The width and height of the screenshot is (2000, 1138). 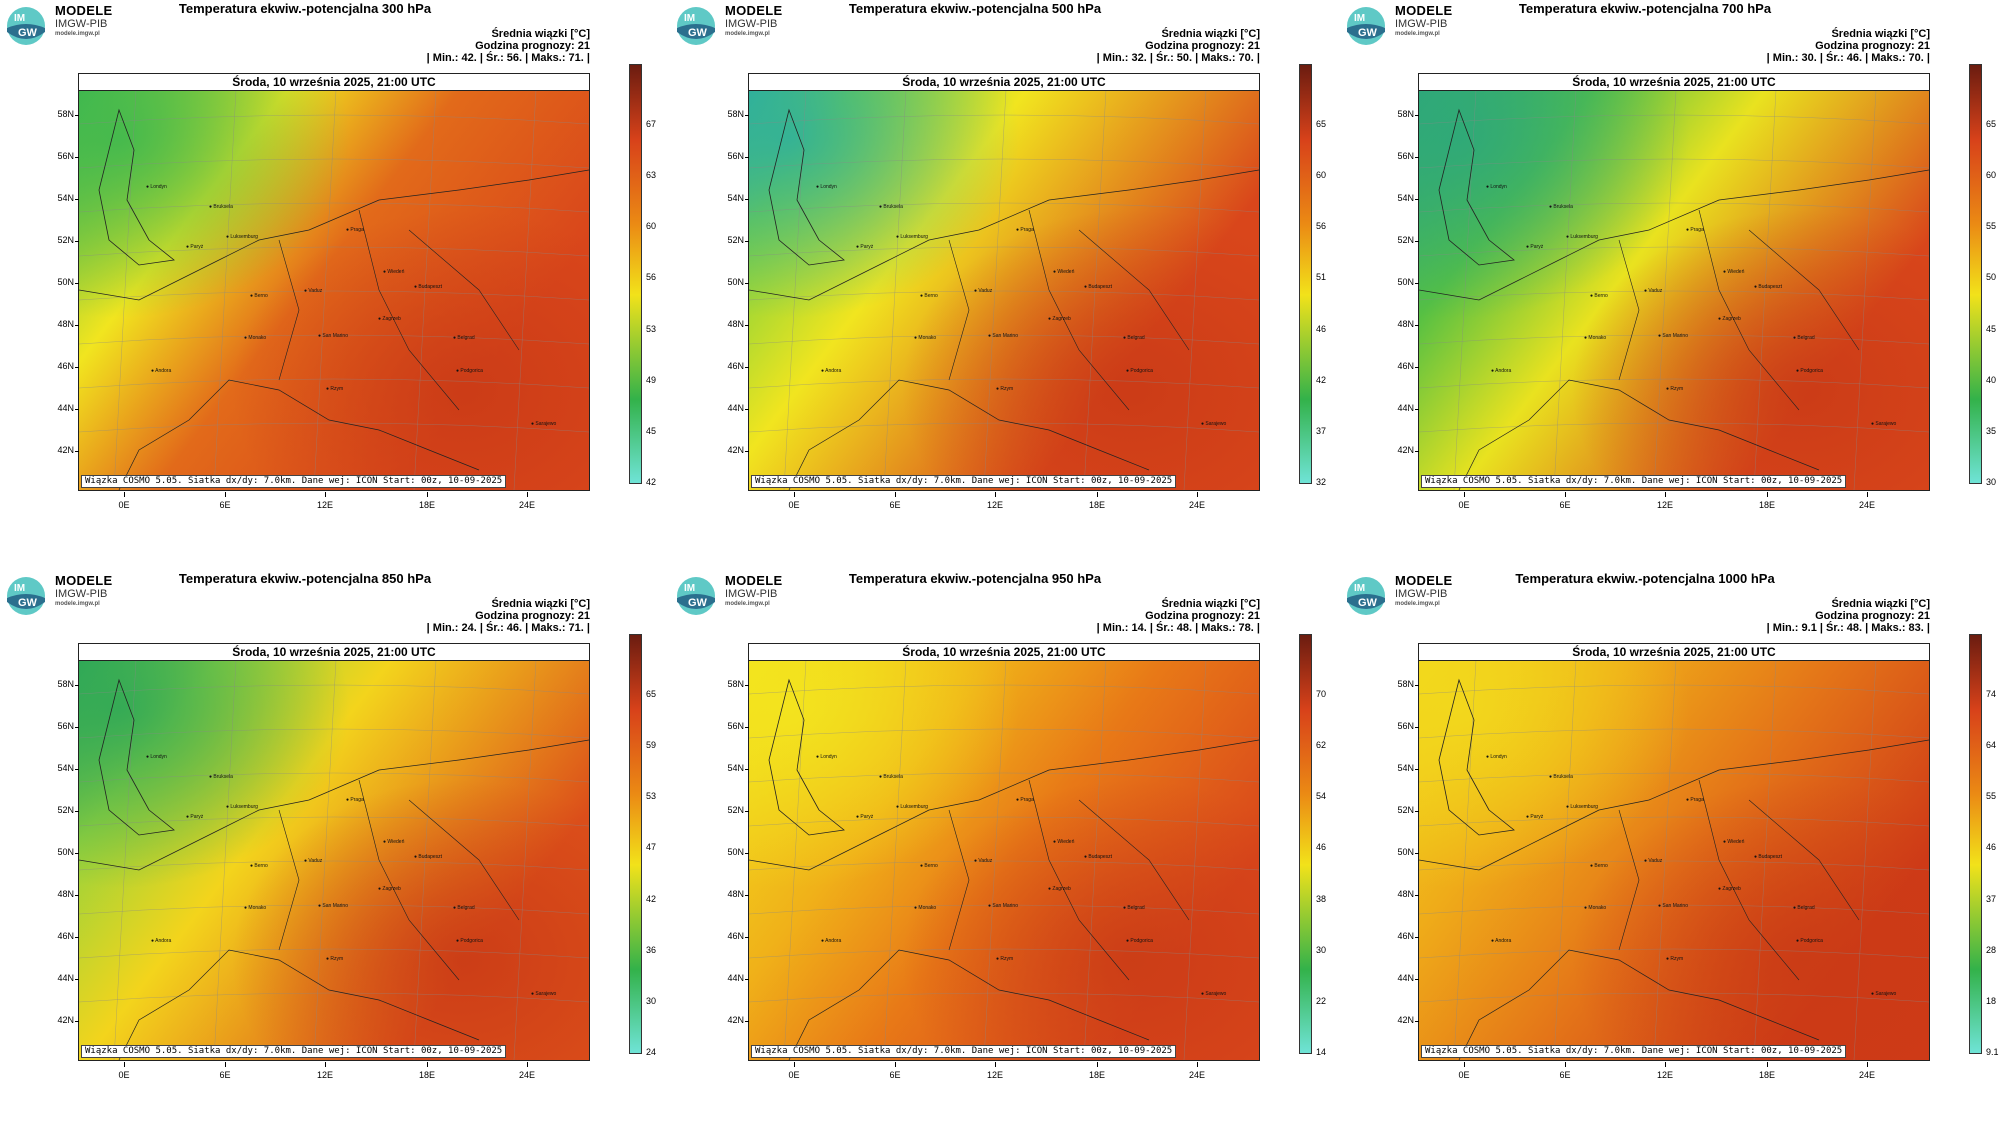 I want to click on color-bar-label: 63, so click(x=651, y=175).